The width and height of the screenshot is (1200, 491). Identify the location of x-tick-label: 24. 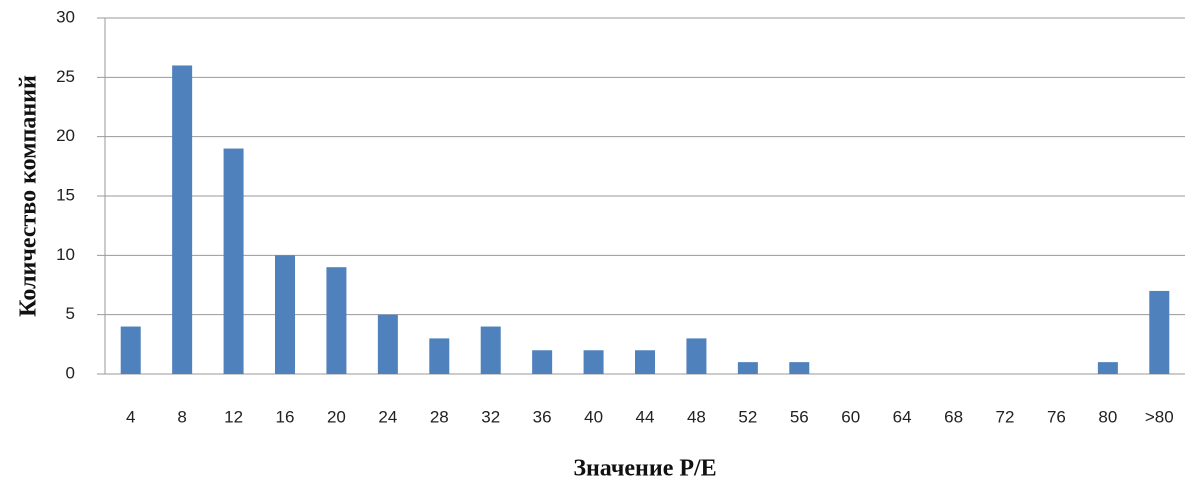
(387, 416).